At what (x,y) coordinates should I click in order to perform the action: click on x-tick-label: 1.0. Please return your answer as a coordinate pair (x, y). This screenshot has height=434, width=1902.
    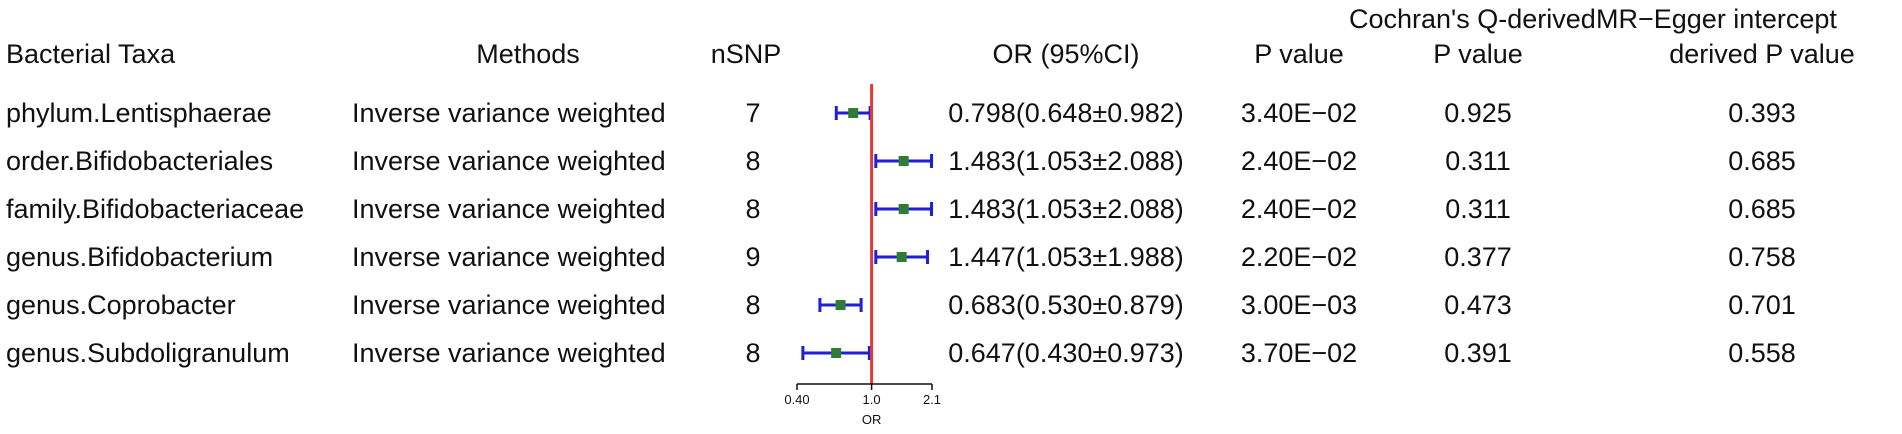
    Looking at the image, I should click on (872, 399).